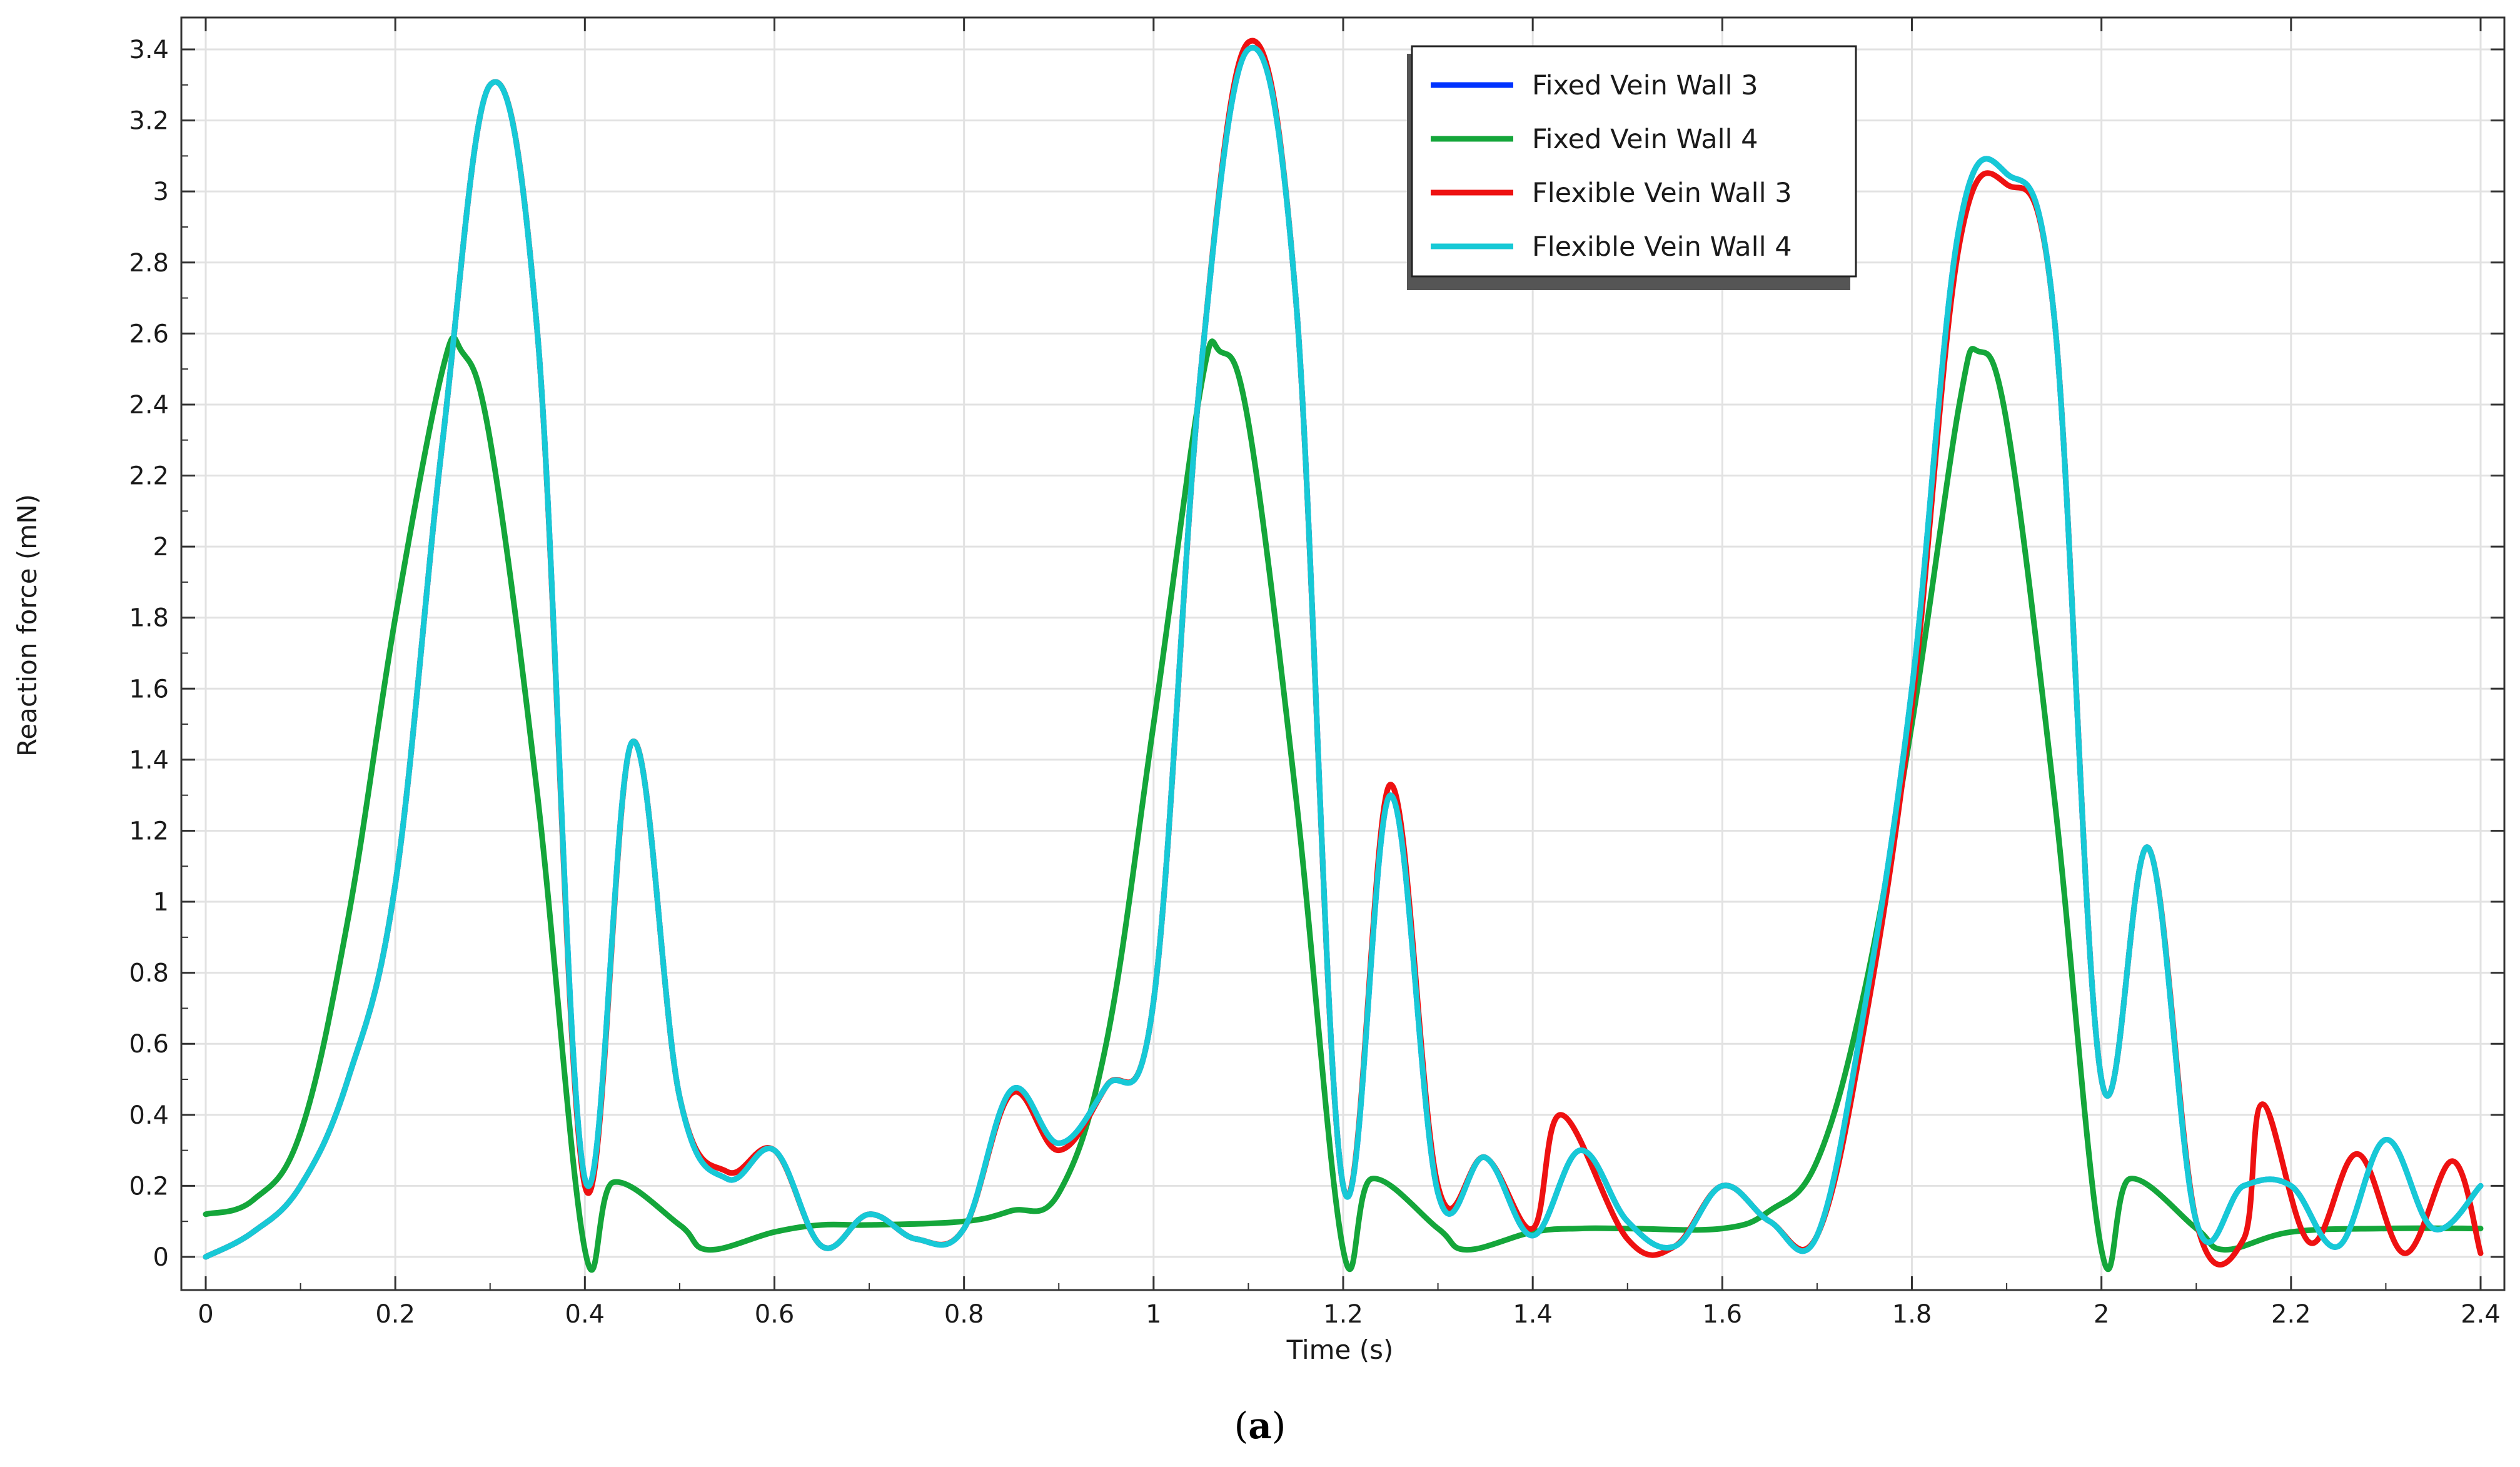  I want to click on y-tick-label: 1, so click(161, 902).